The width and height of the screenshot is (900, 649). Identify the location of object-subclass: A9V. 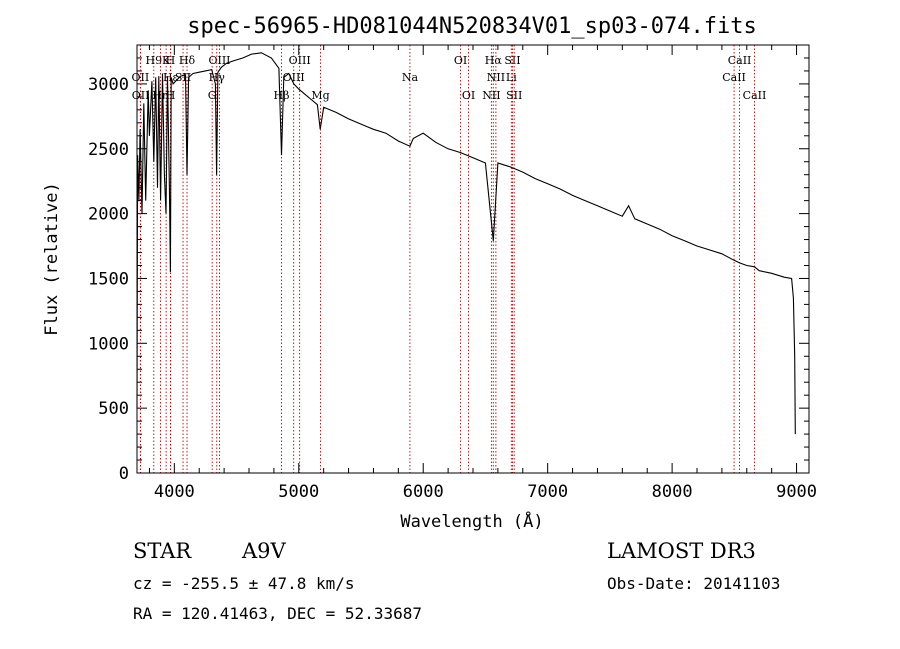
(264, 551).